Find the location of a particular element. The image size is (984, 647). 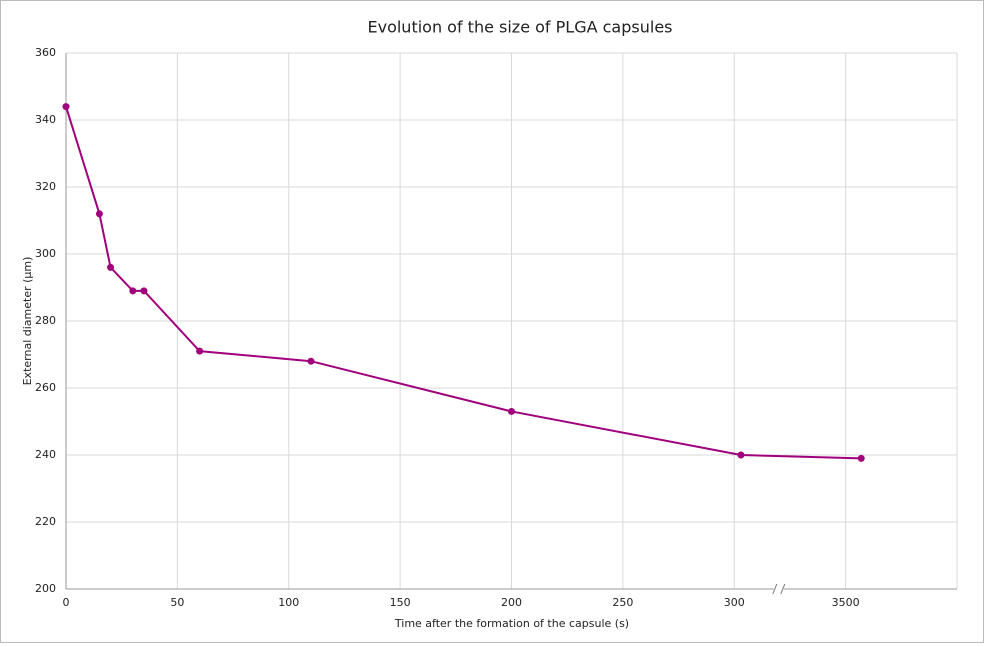

chart-title: Evolution of the size of PLGA capsules is located at coordinates (519, 27).